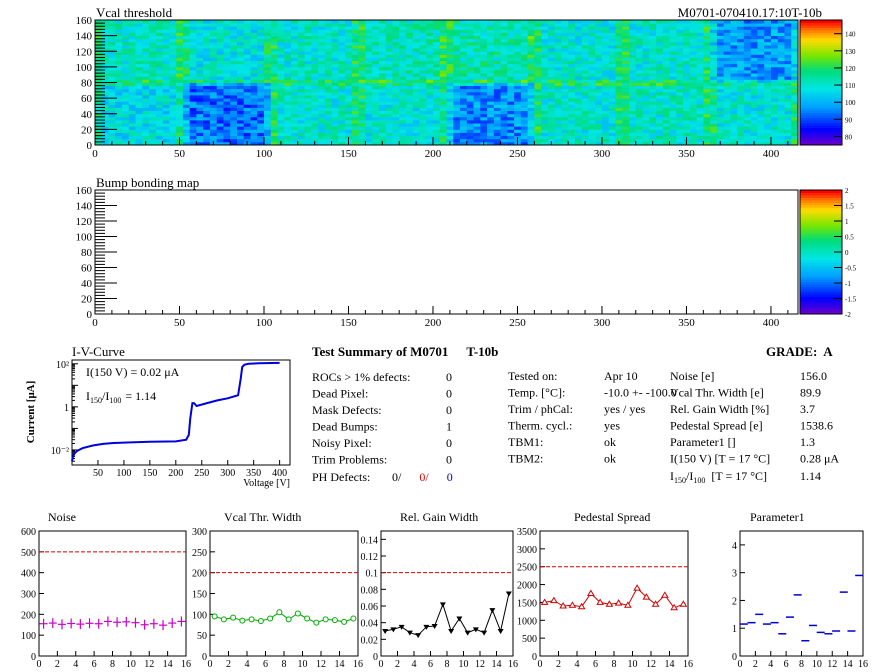 This screenshot has width=896, height=672. I want to click on x-tick-label: 0, so click(381, 664).